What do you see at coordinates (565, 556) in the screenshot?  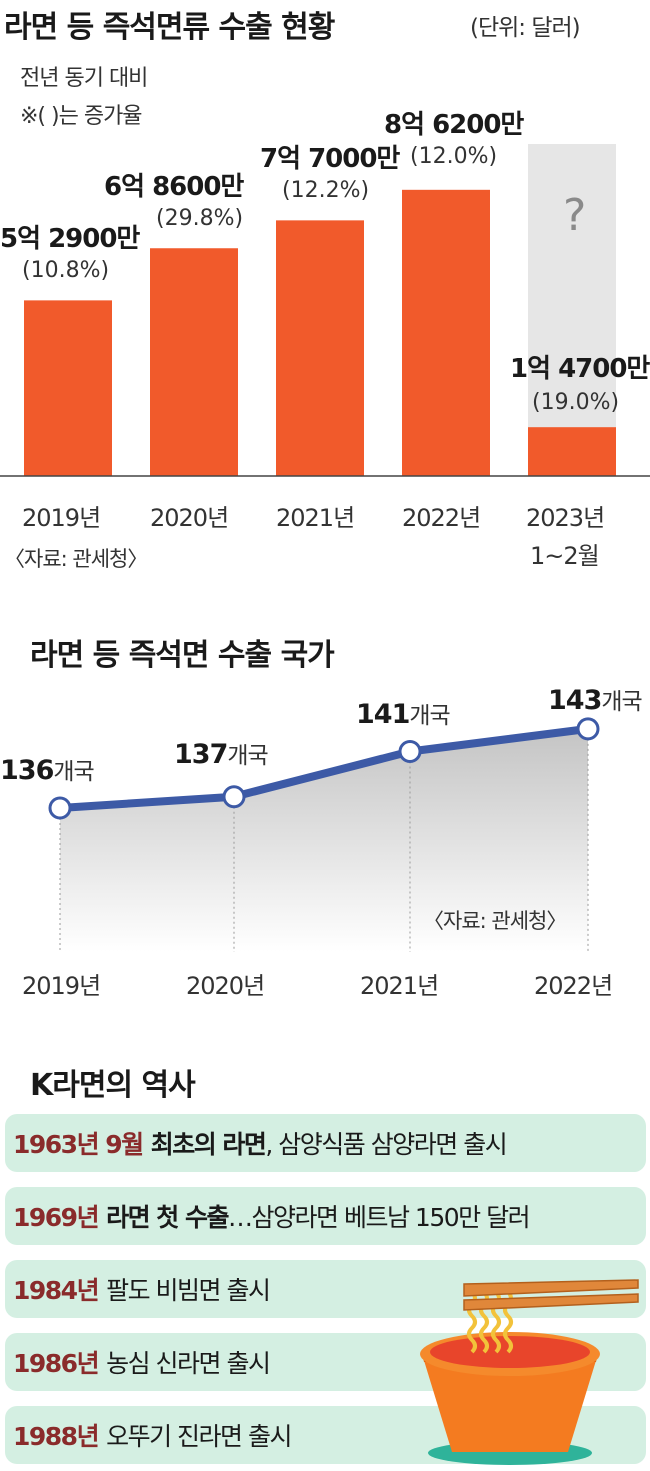 I see `bar-x-label-2: 1~2월` at bounding box center [565, 556].